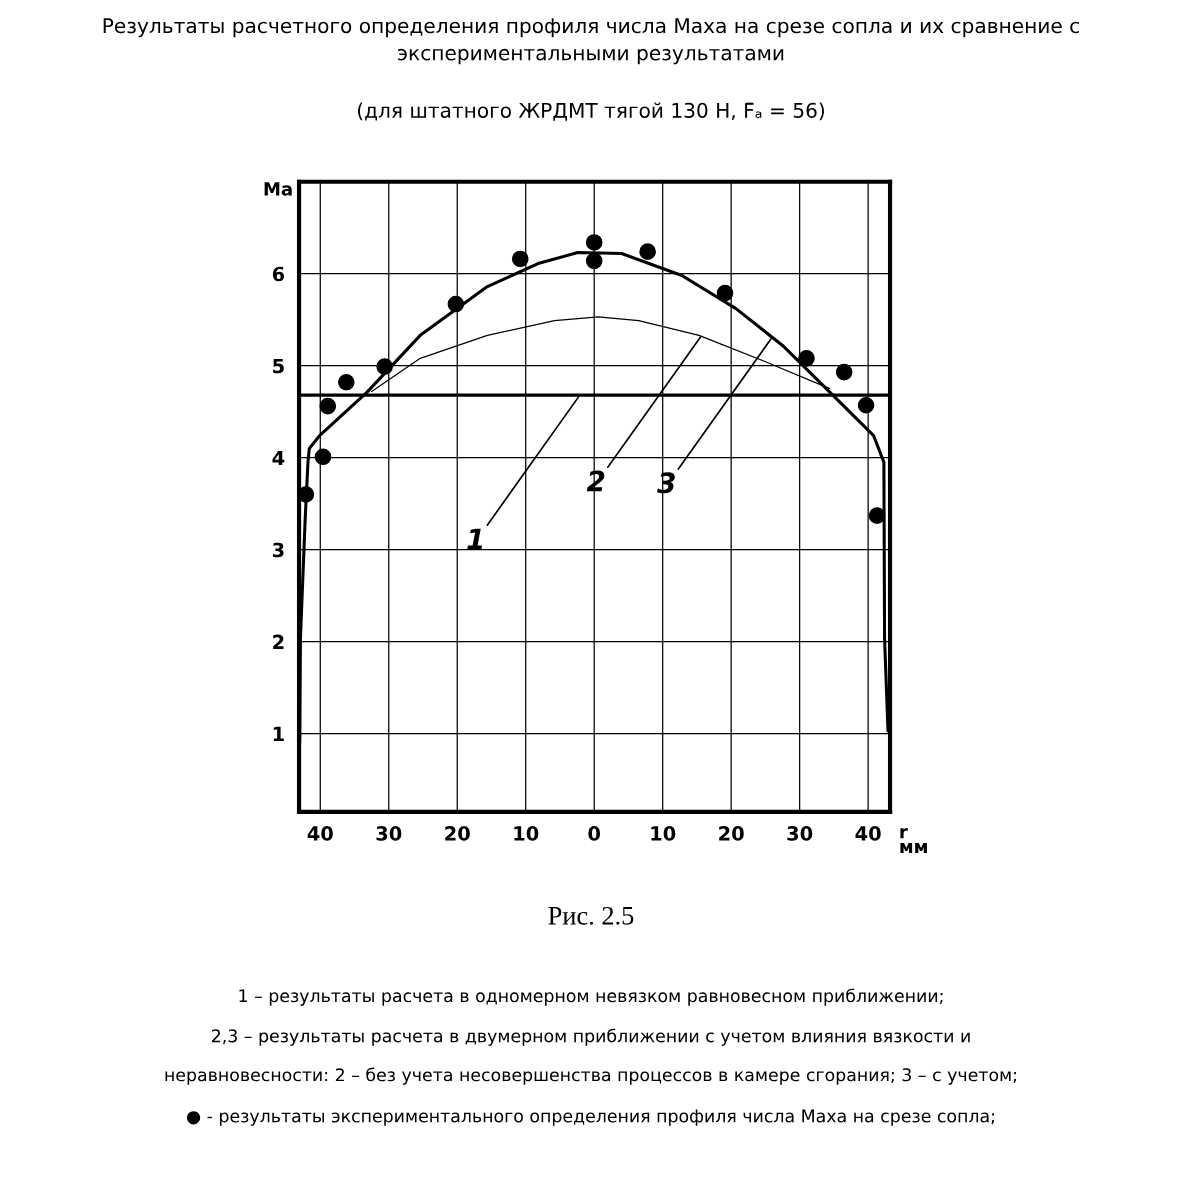 This screenshot has height=1180, width=1182. I want to click on text: 1 – результаты расчета в одномерном невязком равновесном приближении;, so click(591, 997).